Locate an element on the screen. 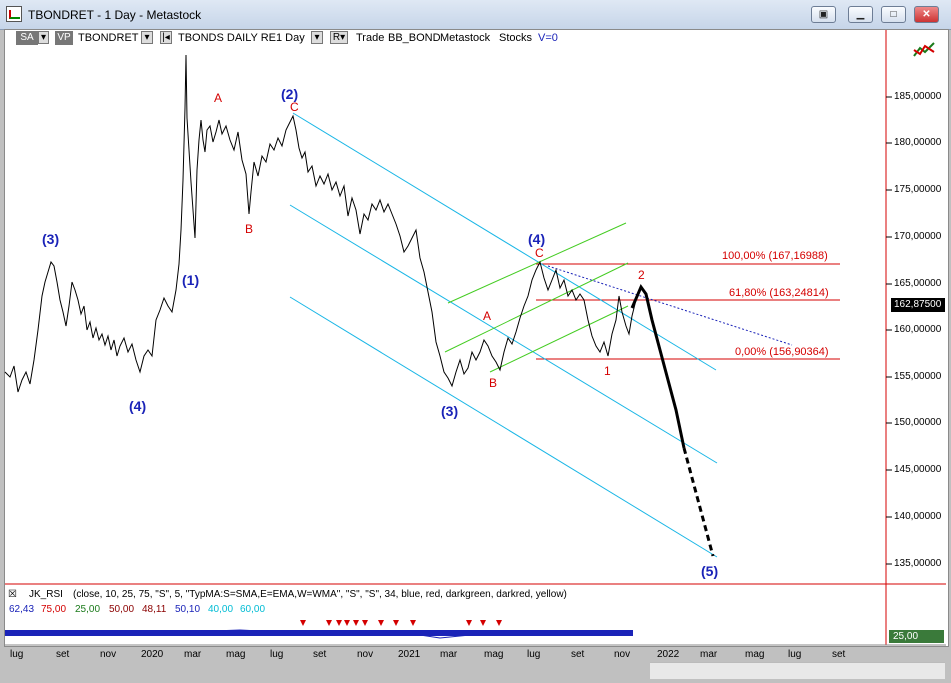  indicator-value: 40,00 is located at coordinates (221, 609).